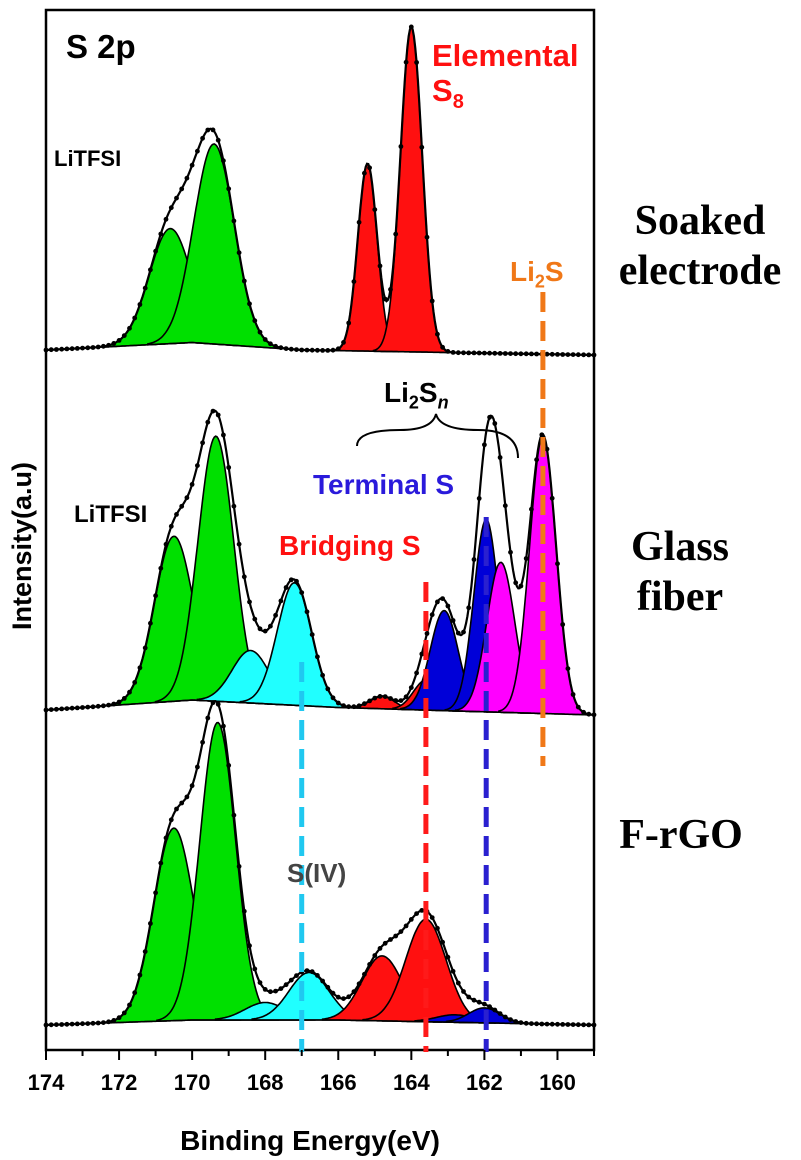  I want to click on terminal-s-label: Terminal S, so click(384, 484).